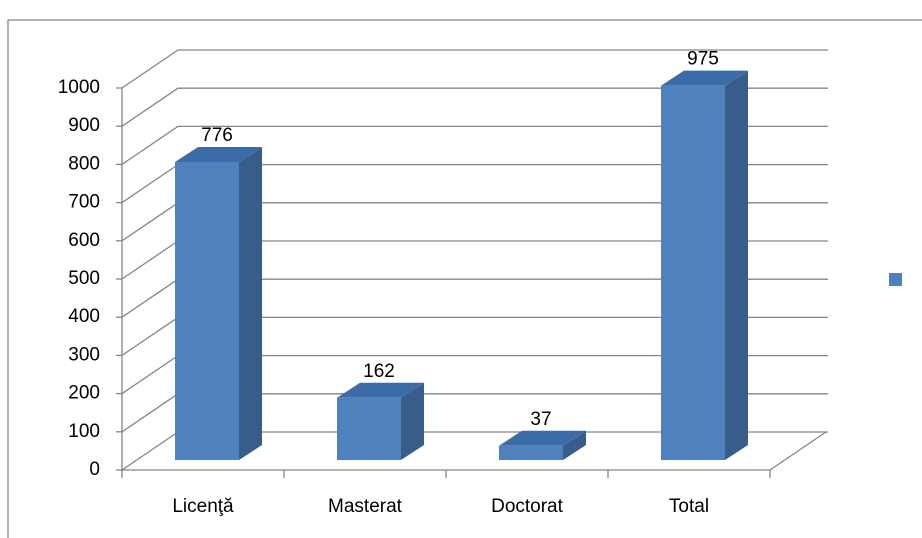  Describe the element at coordinates (84, 202) in the screenshot. I see `y-tick-label: 700` at that location.